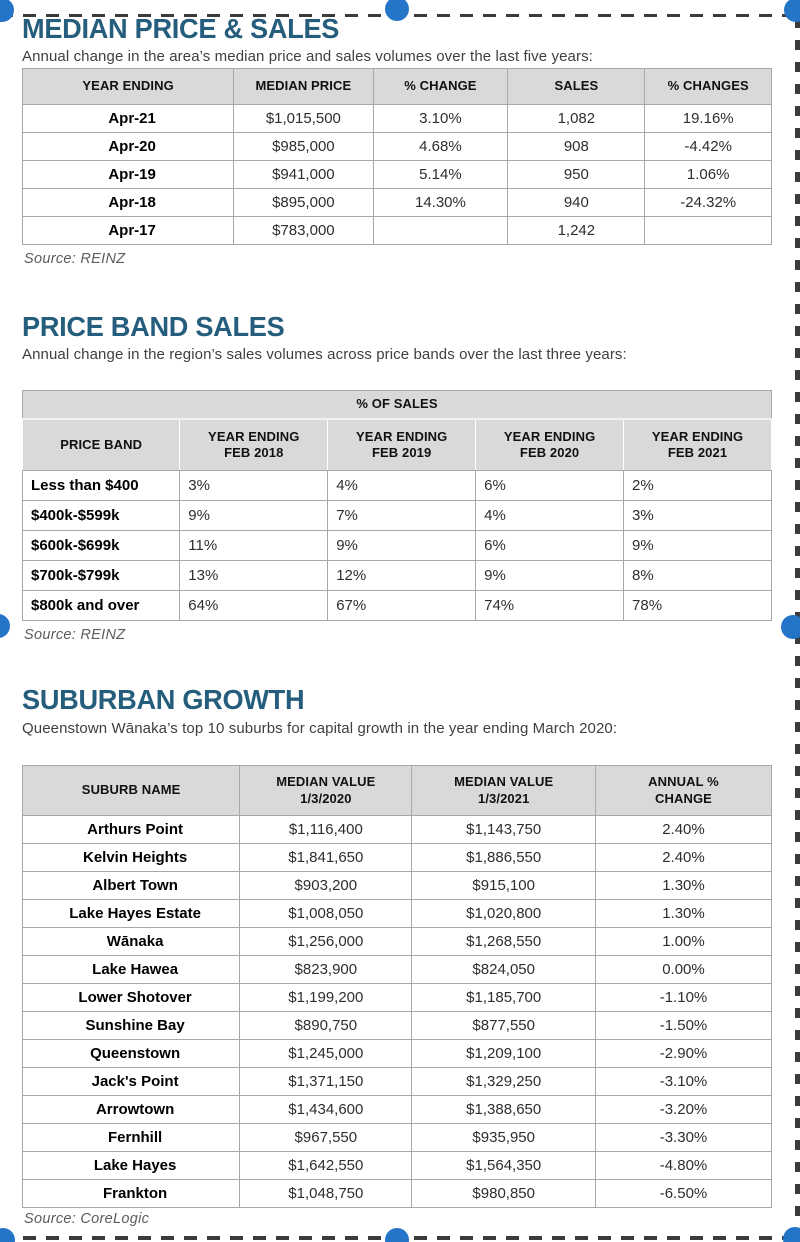 The width and height of the screenshot is (800, 1242). I want to click on cell: $1,434,600, so click(326, 1109).